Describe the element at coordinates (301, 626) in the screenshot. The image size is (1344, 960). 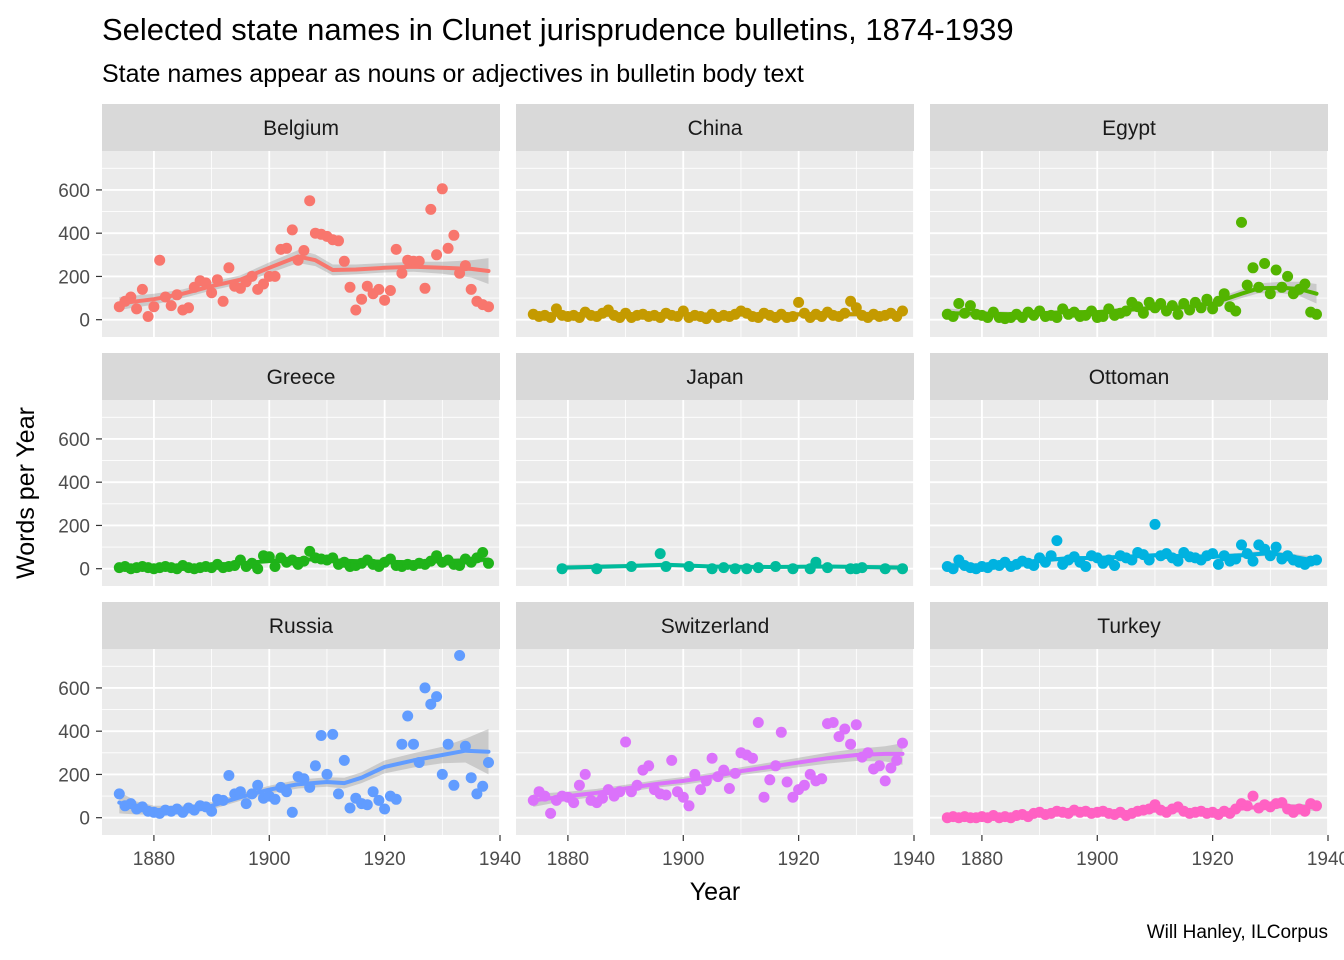
I see `facet-strip-label: Russia` at that location.